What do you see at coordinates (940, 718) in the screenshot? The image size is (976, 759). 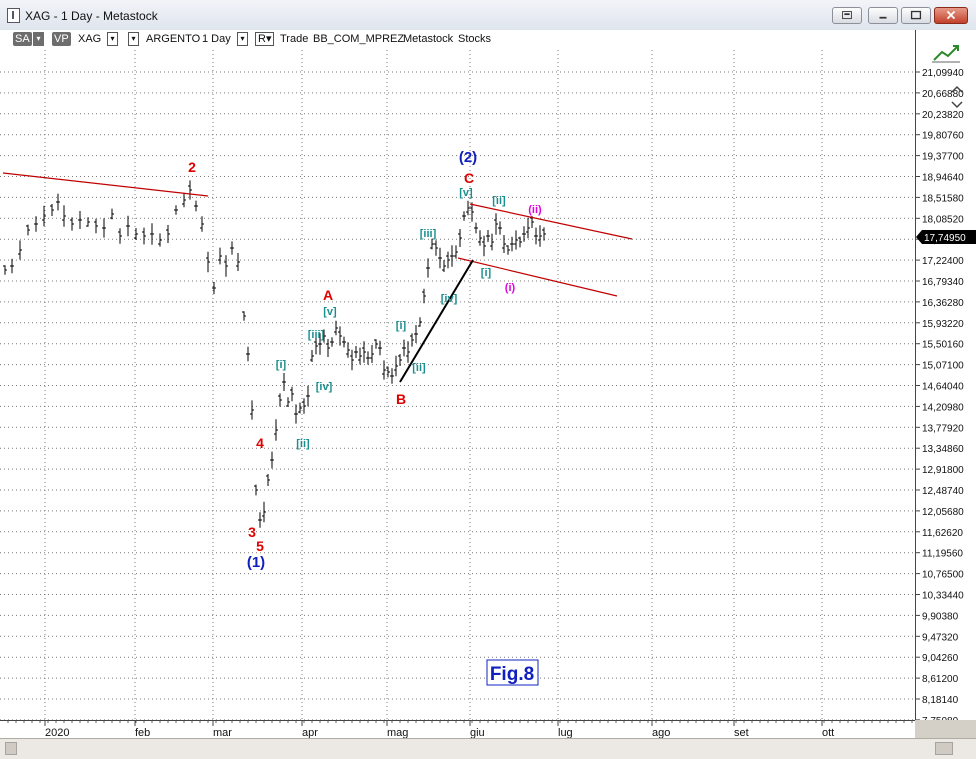 I see `y-tick-label: 7,75080` at bounding box center [940, 718].